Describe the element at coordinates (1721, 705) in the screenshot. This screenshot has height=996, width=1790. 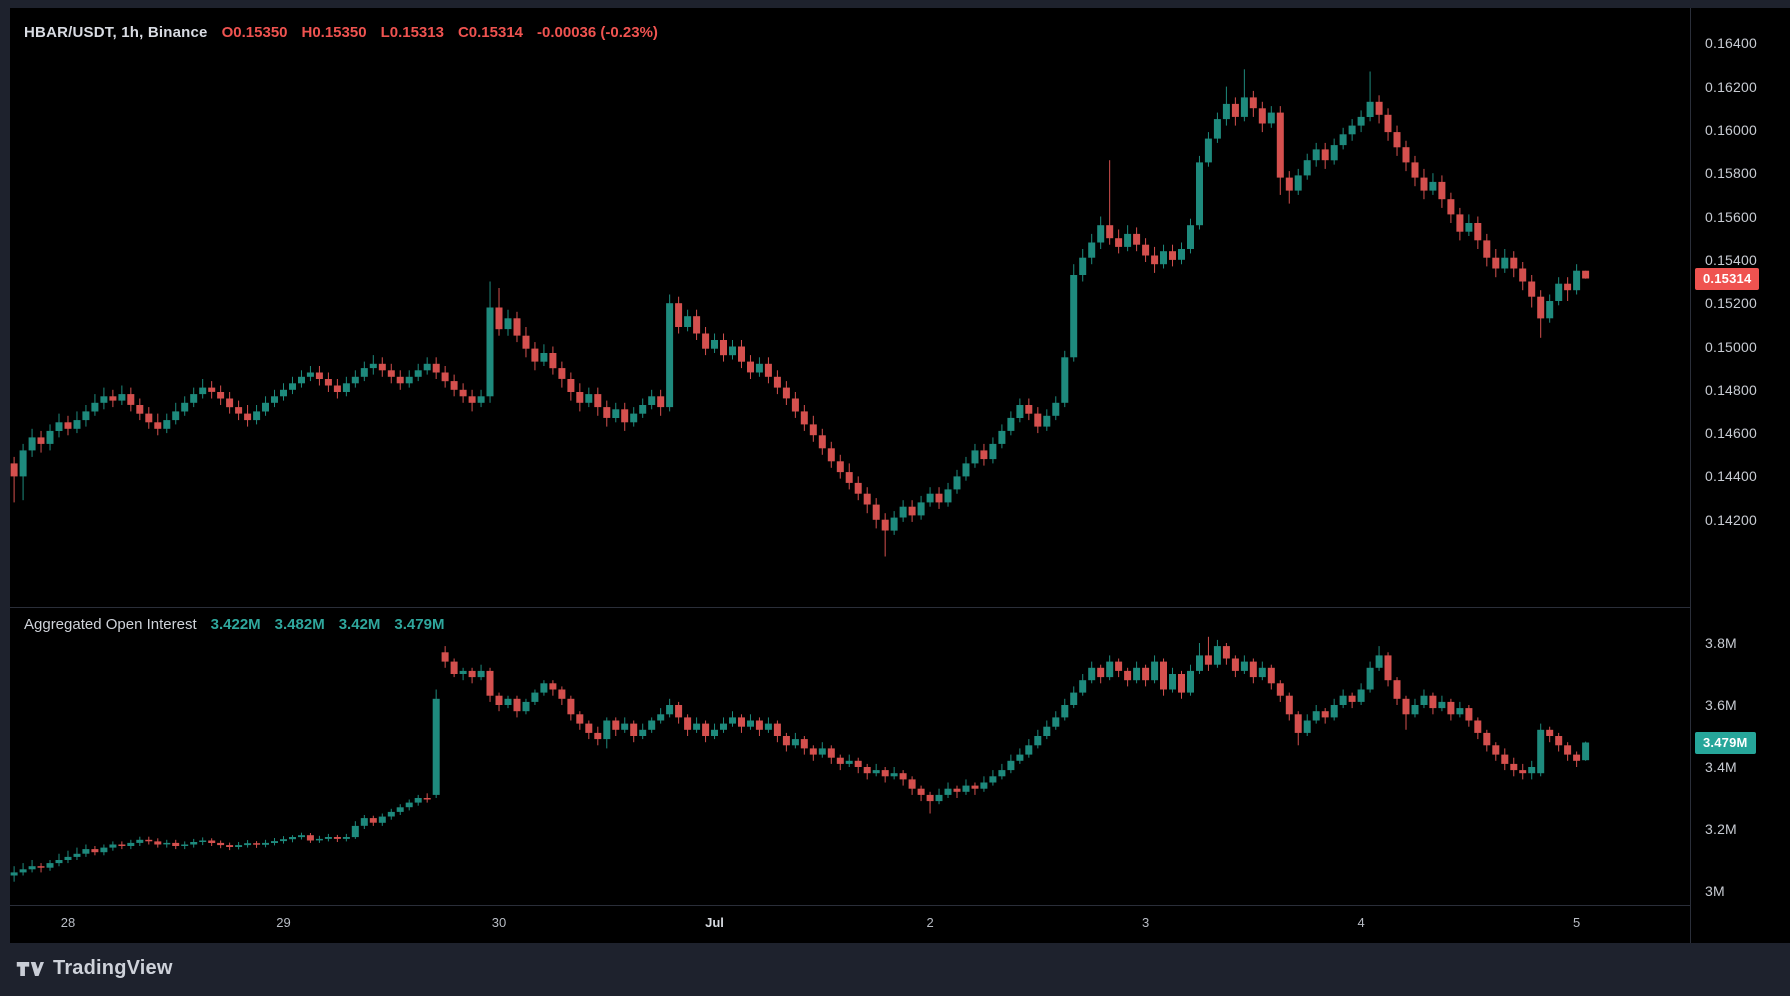
I see `open_interest-axis-label: 3.6M` at that location.